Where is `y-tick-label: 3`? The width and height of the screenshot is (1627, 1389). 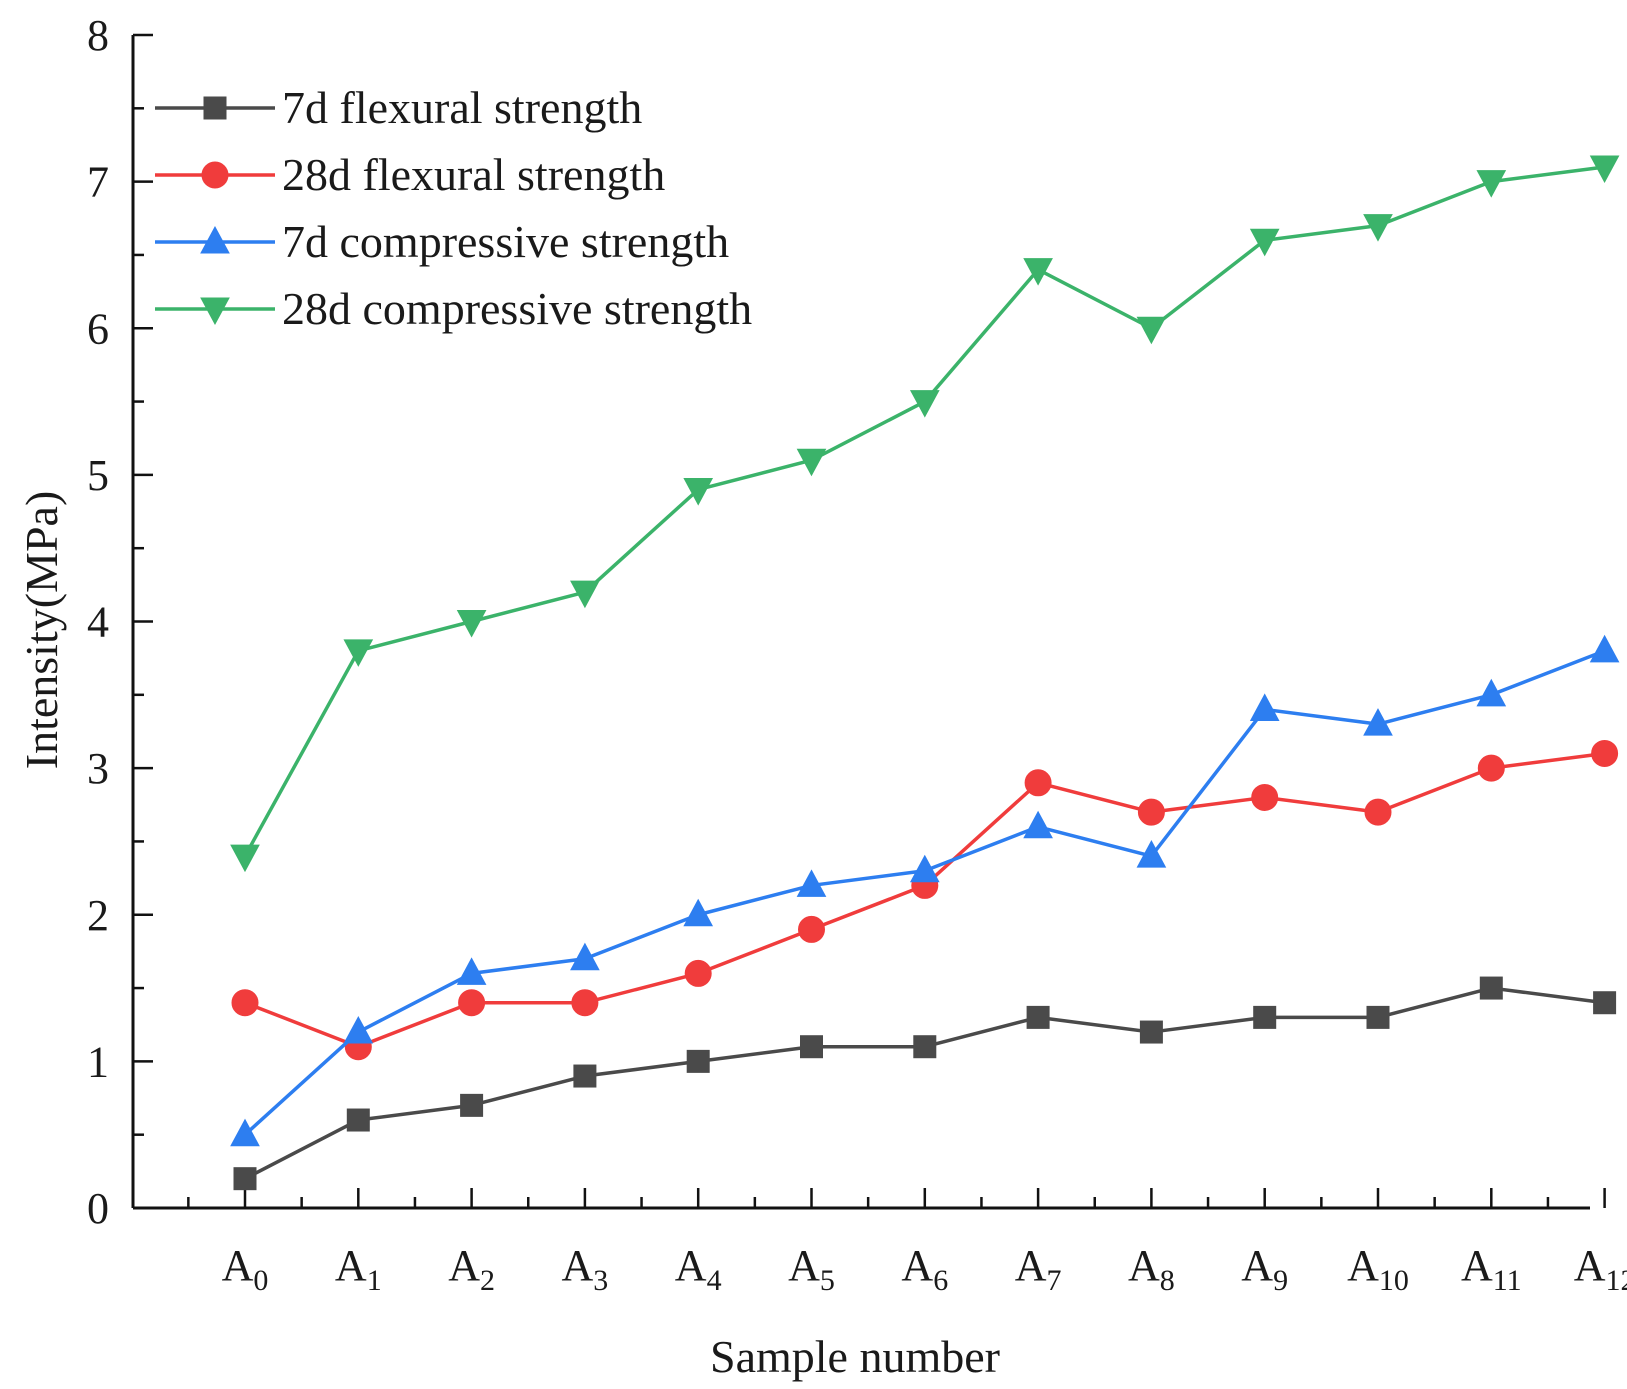 y-tick-label: 3 is located at coordinates (98, 768).